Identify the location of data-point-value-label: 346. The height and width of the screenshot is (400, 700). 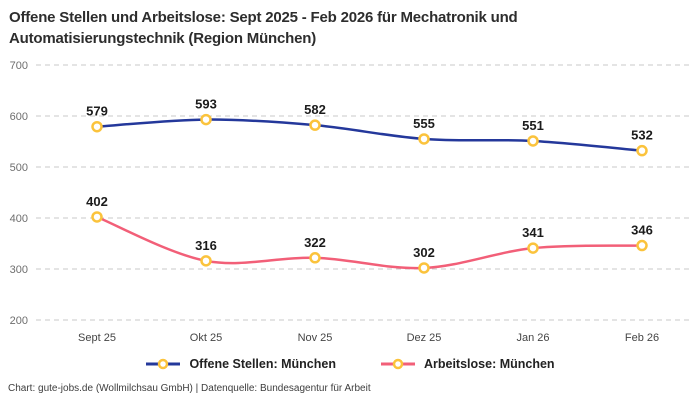
(642, 230).